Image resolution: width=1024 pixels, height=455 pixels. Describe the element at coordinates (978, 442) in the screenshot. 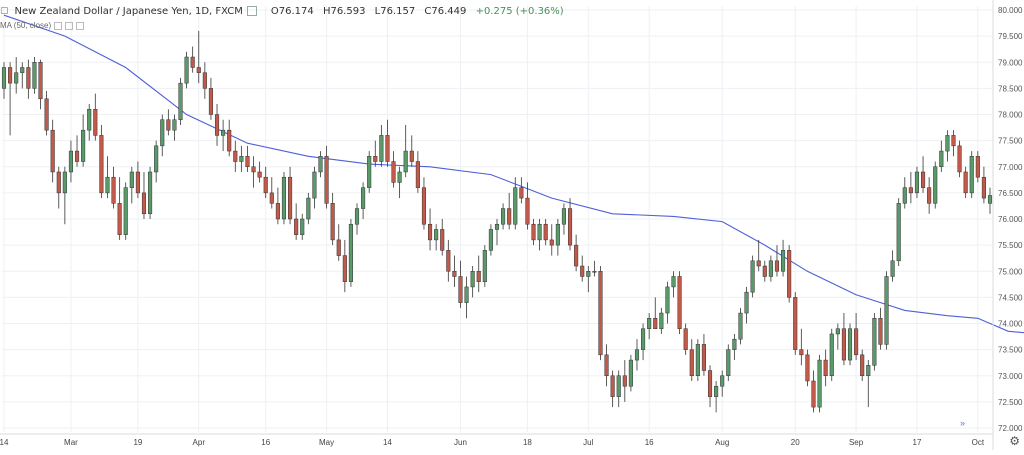

I see `x-tick-label: Oct` at that location.